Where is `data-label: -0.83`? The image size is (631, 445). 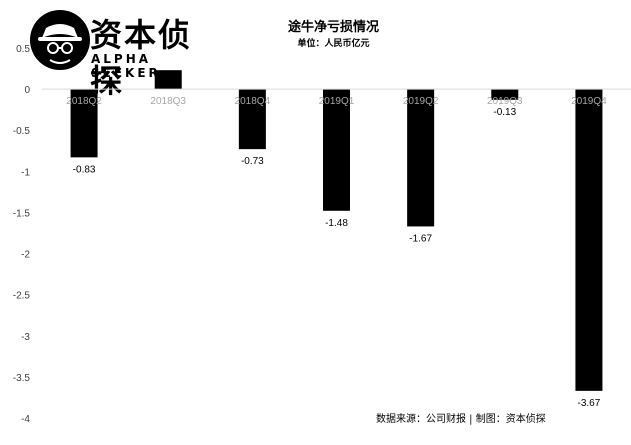
data-label: -0.83 is located at coordinates (84, 169).